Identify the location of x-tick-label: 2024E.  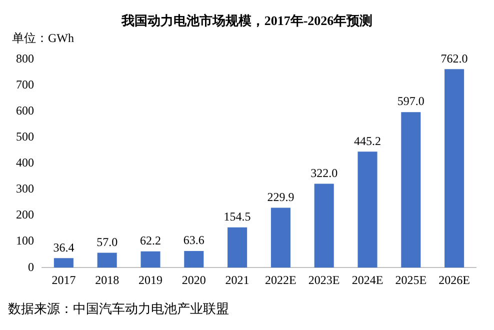
(368, 279).